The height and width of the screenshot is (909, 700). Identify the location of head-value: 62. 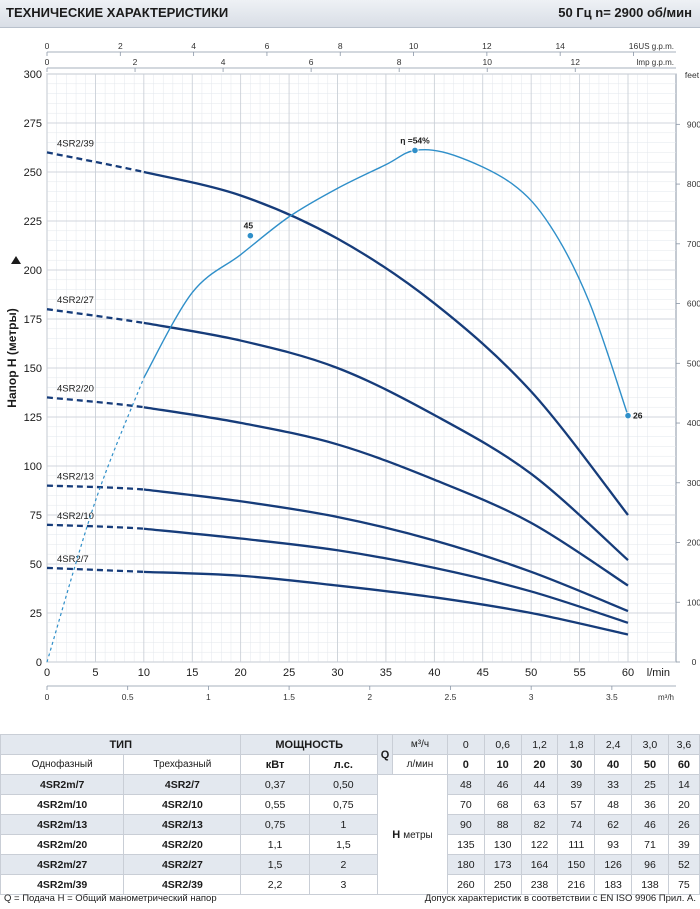
(613, 824).